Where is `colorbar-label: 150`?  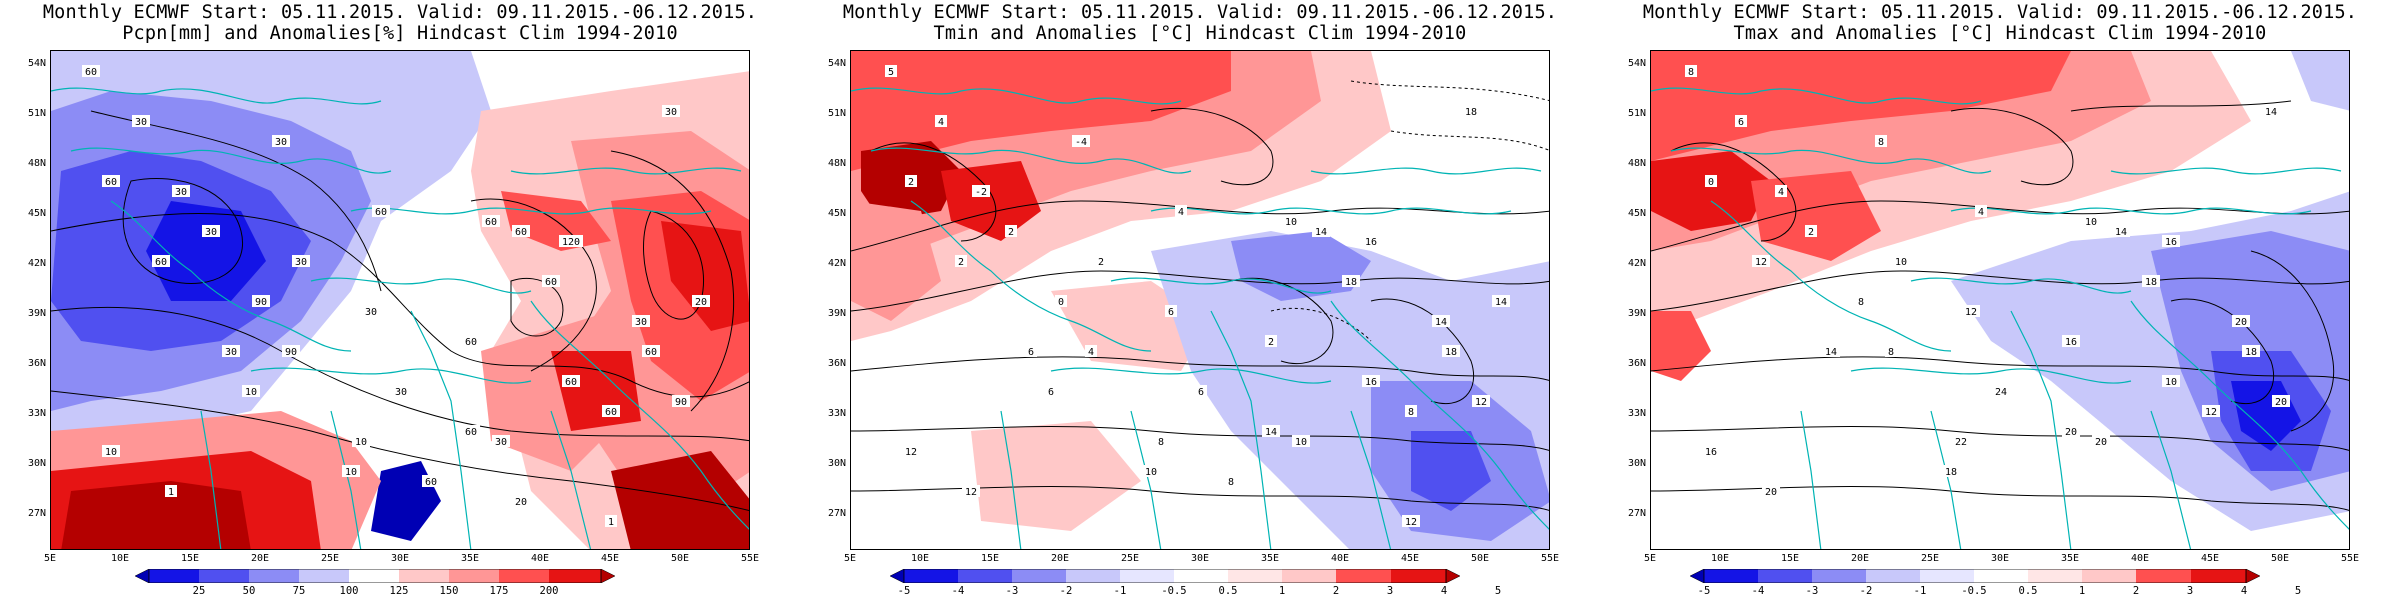
colorbar-label: 150 is located at coordinates (449, 591).